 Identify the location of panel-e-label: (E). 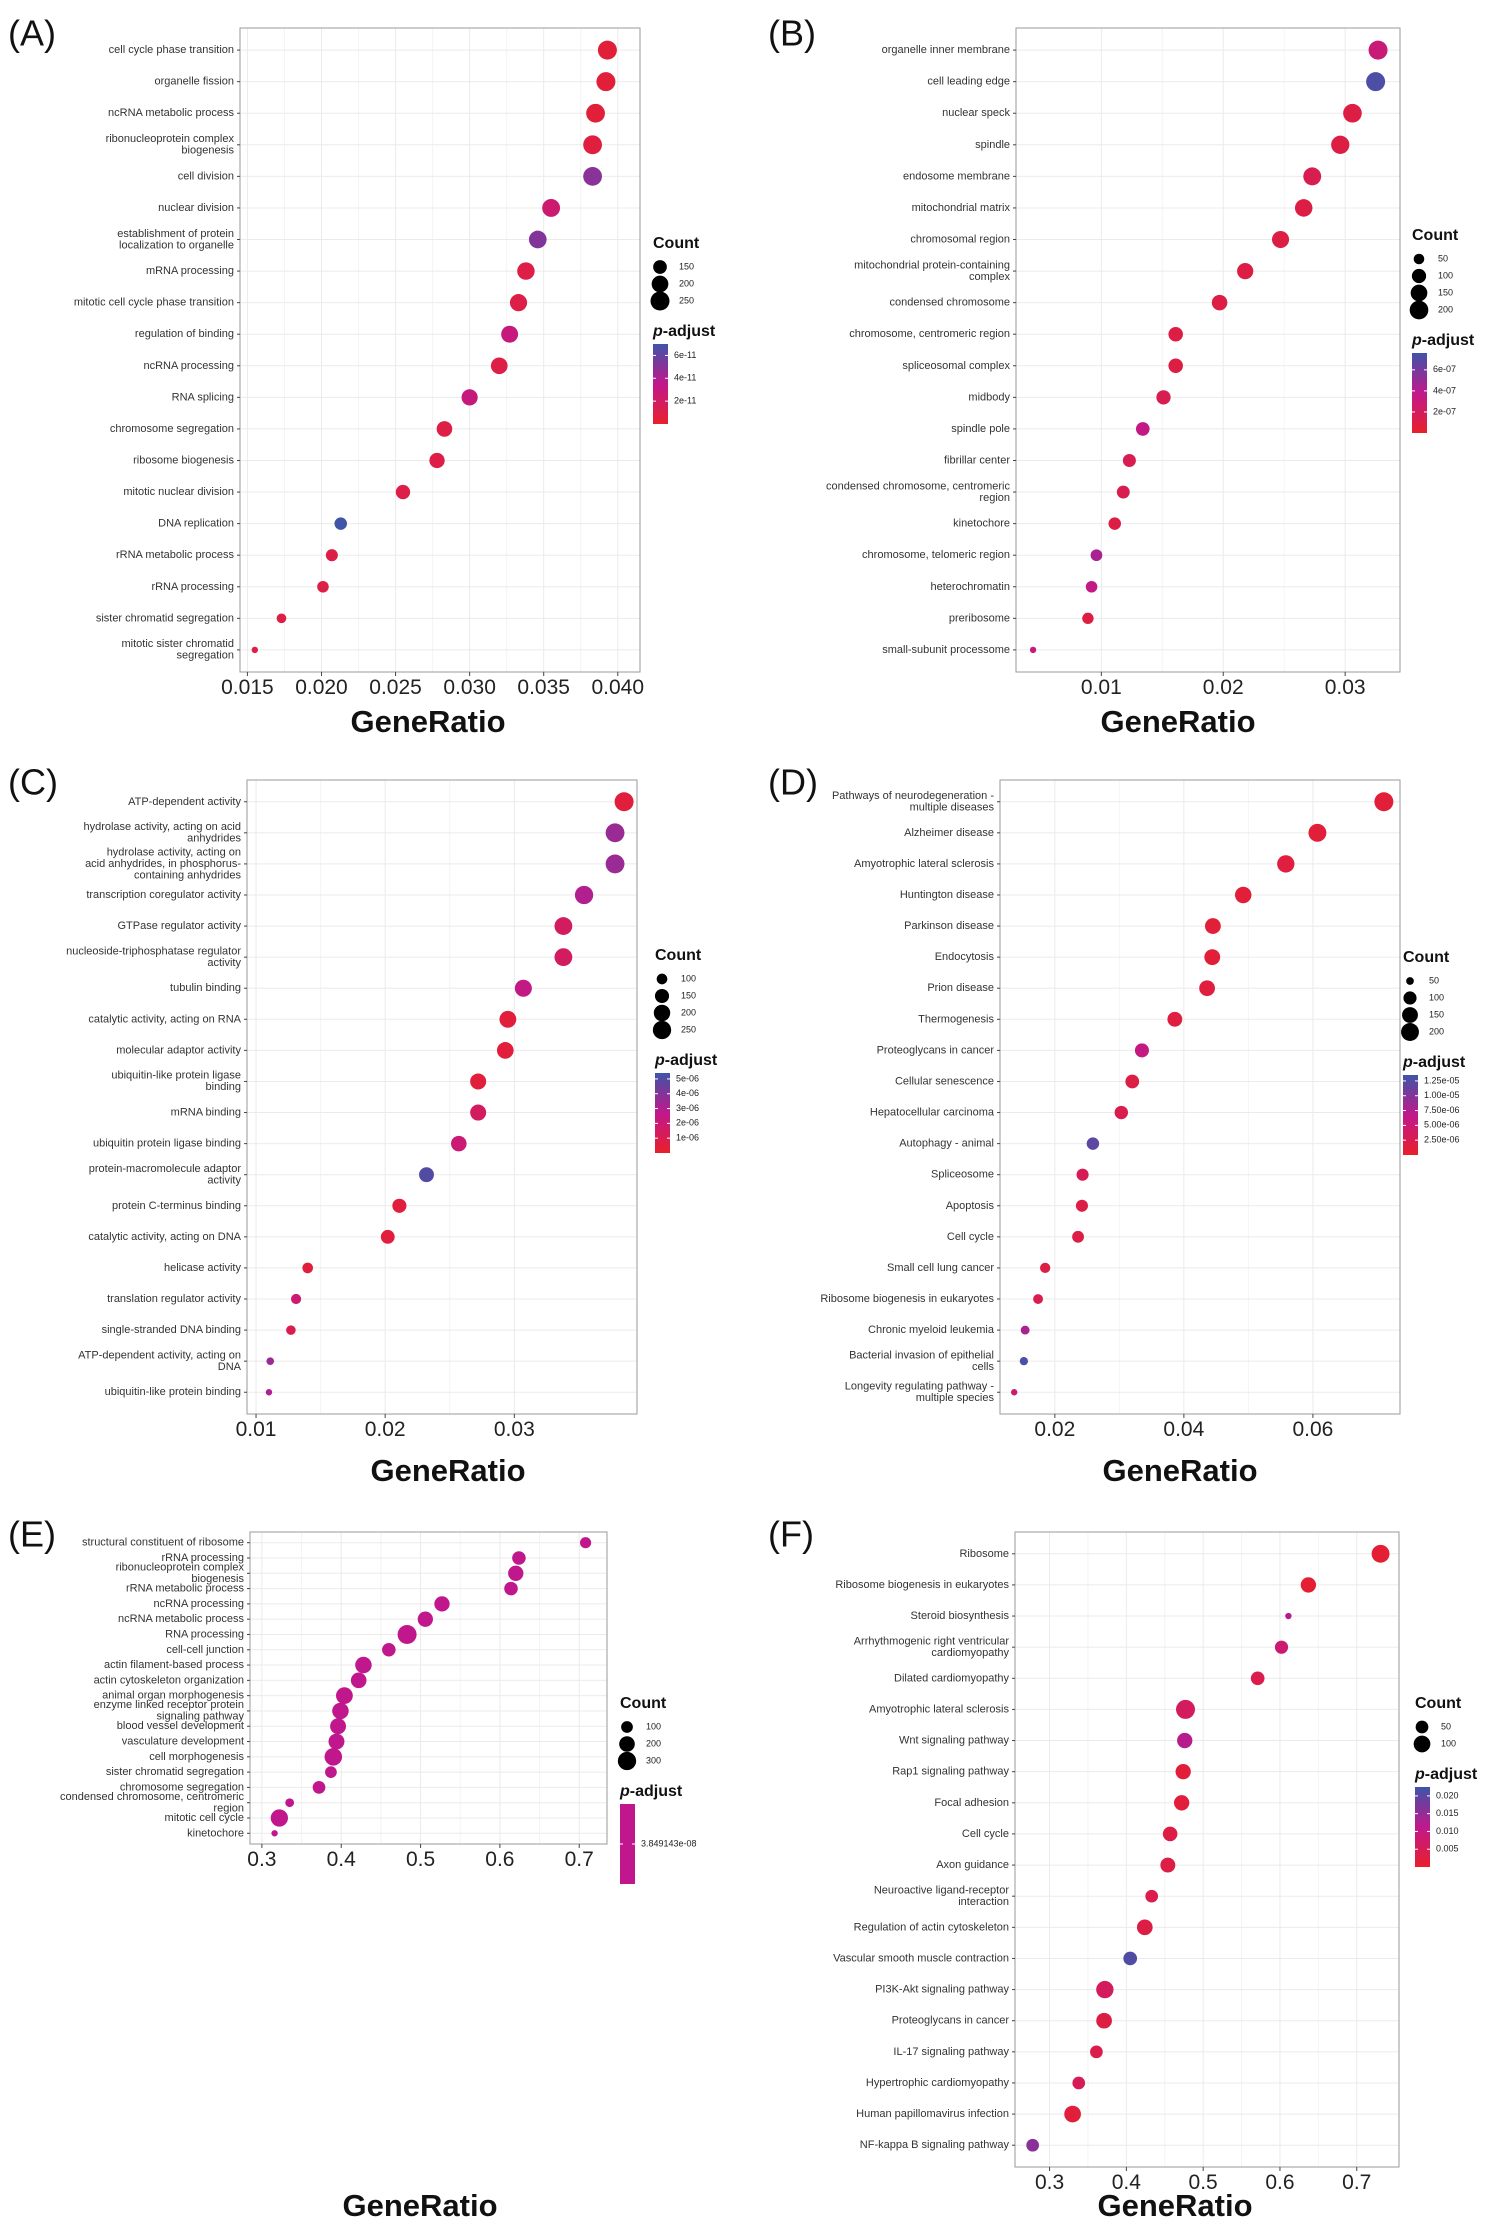
(32, 1534).